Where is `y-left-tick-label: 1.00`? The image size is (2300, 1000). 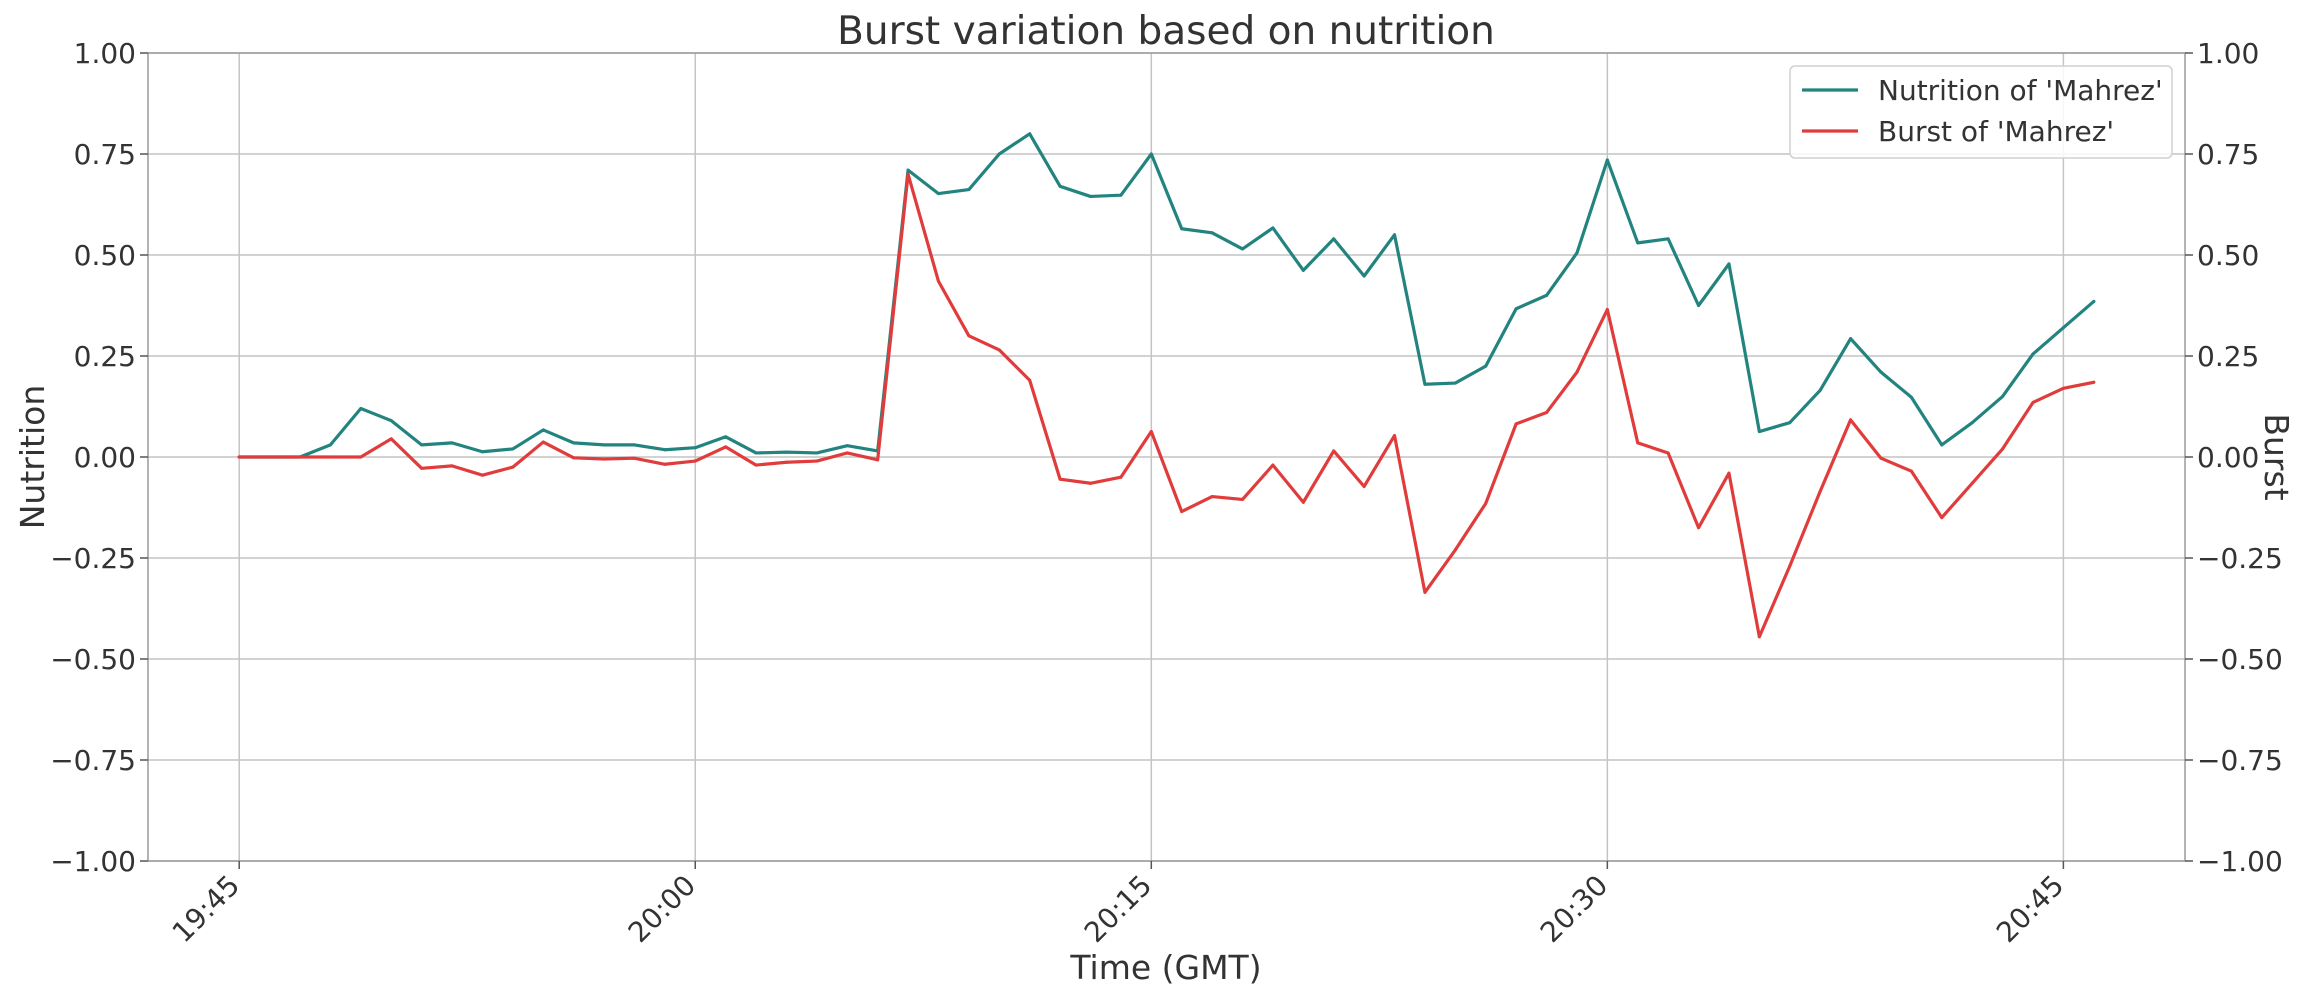 y-left-tick-label: 1.00 is located at coordinates (105, 53).